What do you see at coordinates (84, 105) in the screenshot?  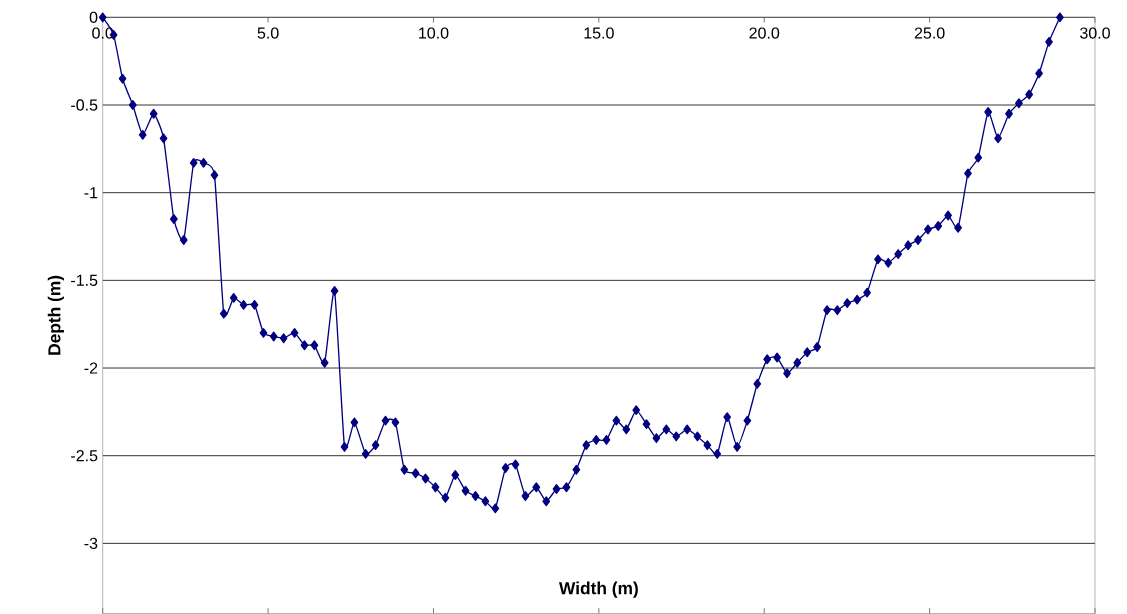 I see `y-tick-label: -0.5` at bounding box center [84, 105].